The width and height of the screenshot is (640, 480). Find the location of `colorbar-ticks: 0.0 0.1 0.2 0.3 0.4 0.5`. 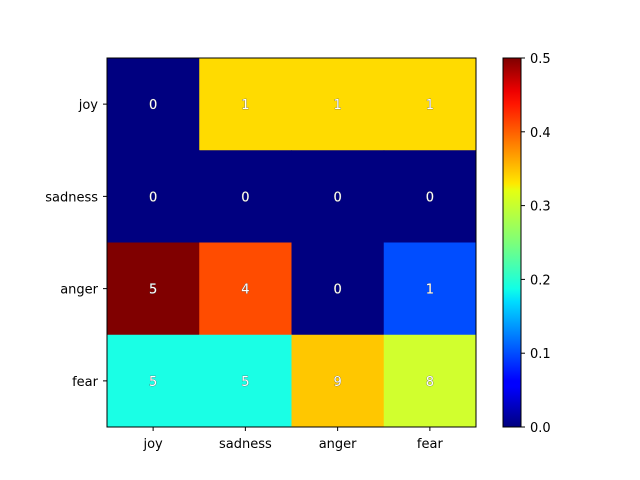

colorbar-ticks: 0.0 0.1 0.2 0.3 0.4 0.5 is located at coordinates (536, 244).